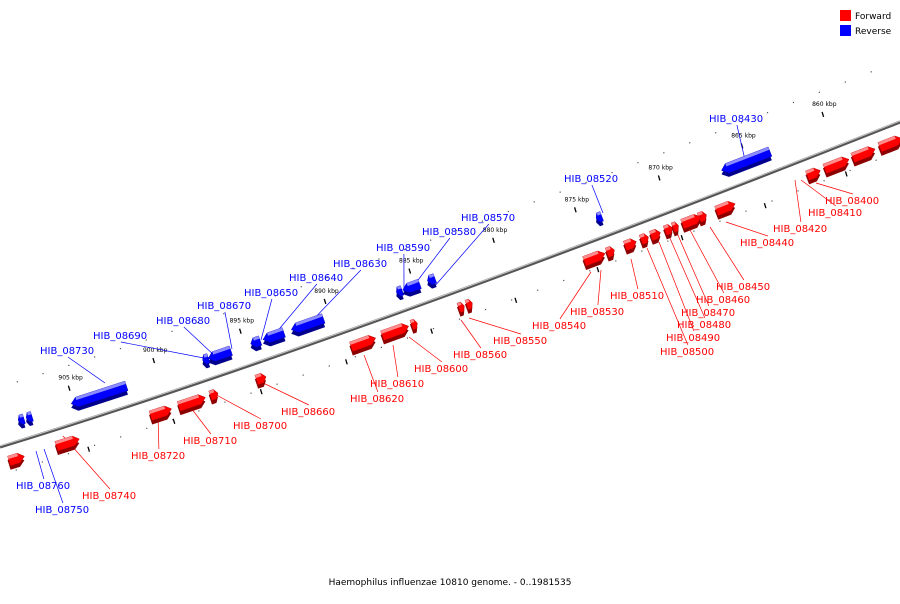  I want to click on gene-label: HIB_08670, so click(224, 306).